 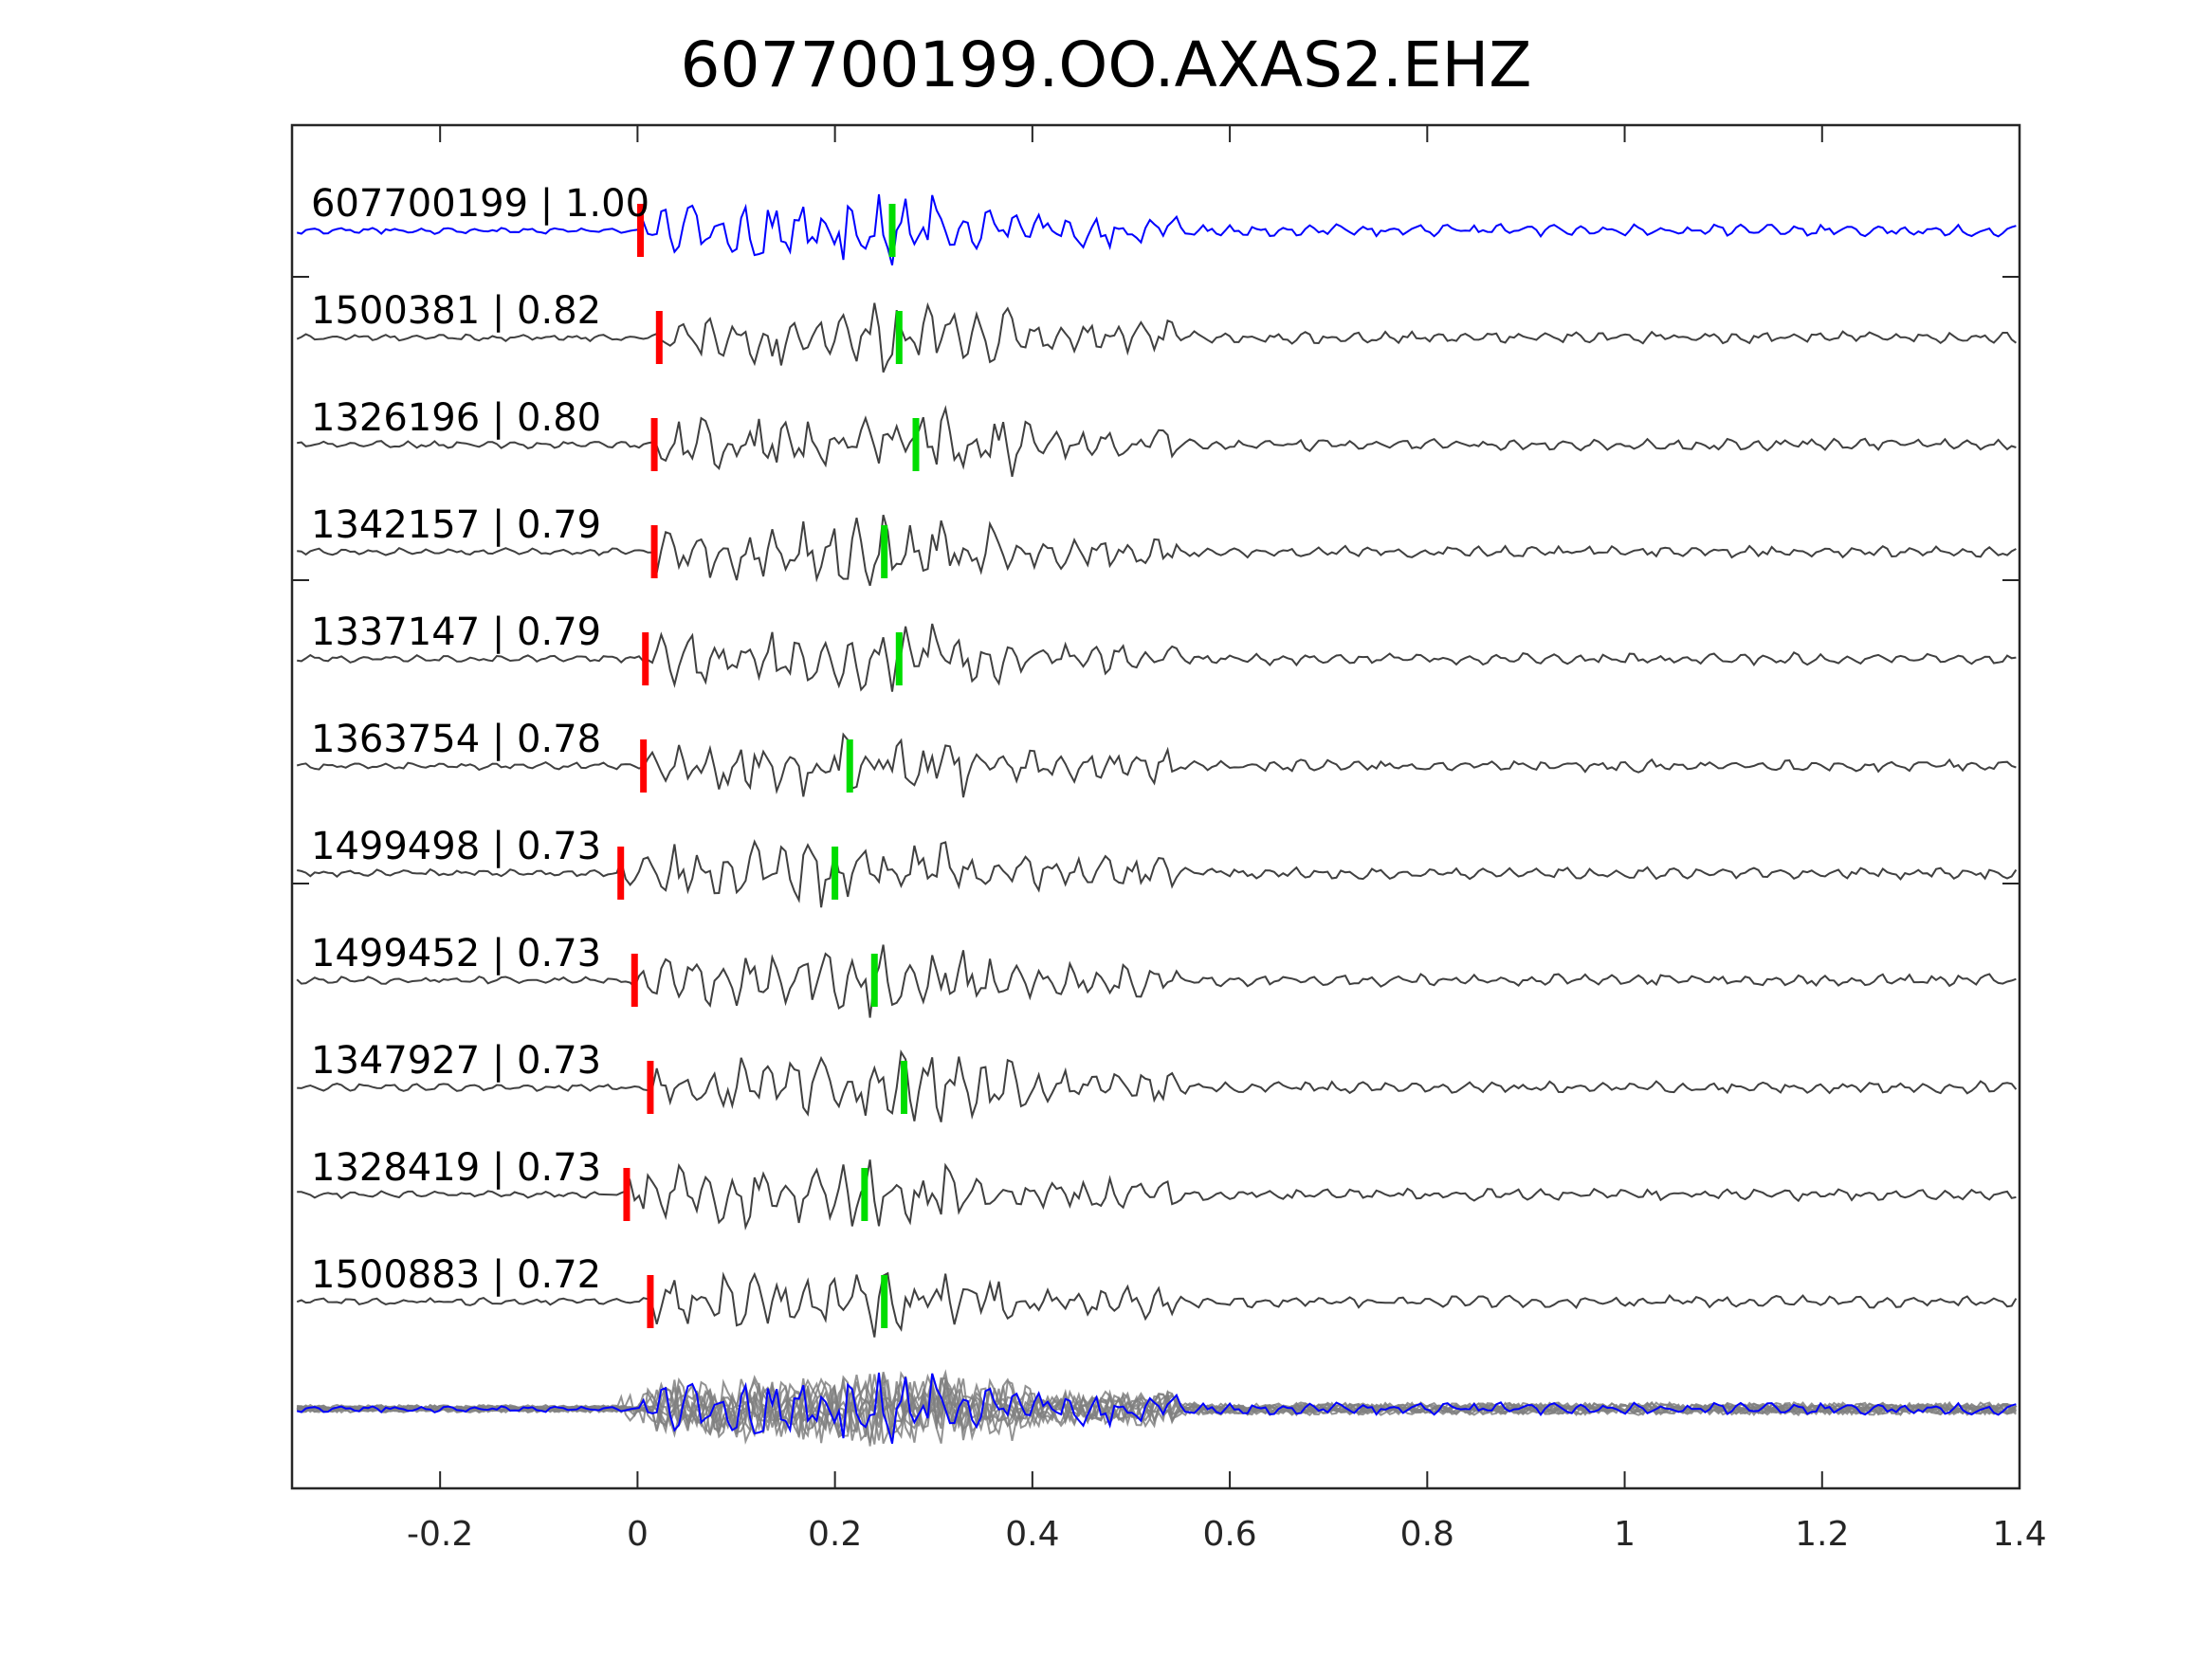 What do you see at coordinates (440, 1534) in the screenshot?
I see `x-tick-label: -0.2` at bounding box center [440, 1534].